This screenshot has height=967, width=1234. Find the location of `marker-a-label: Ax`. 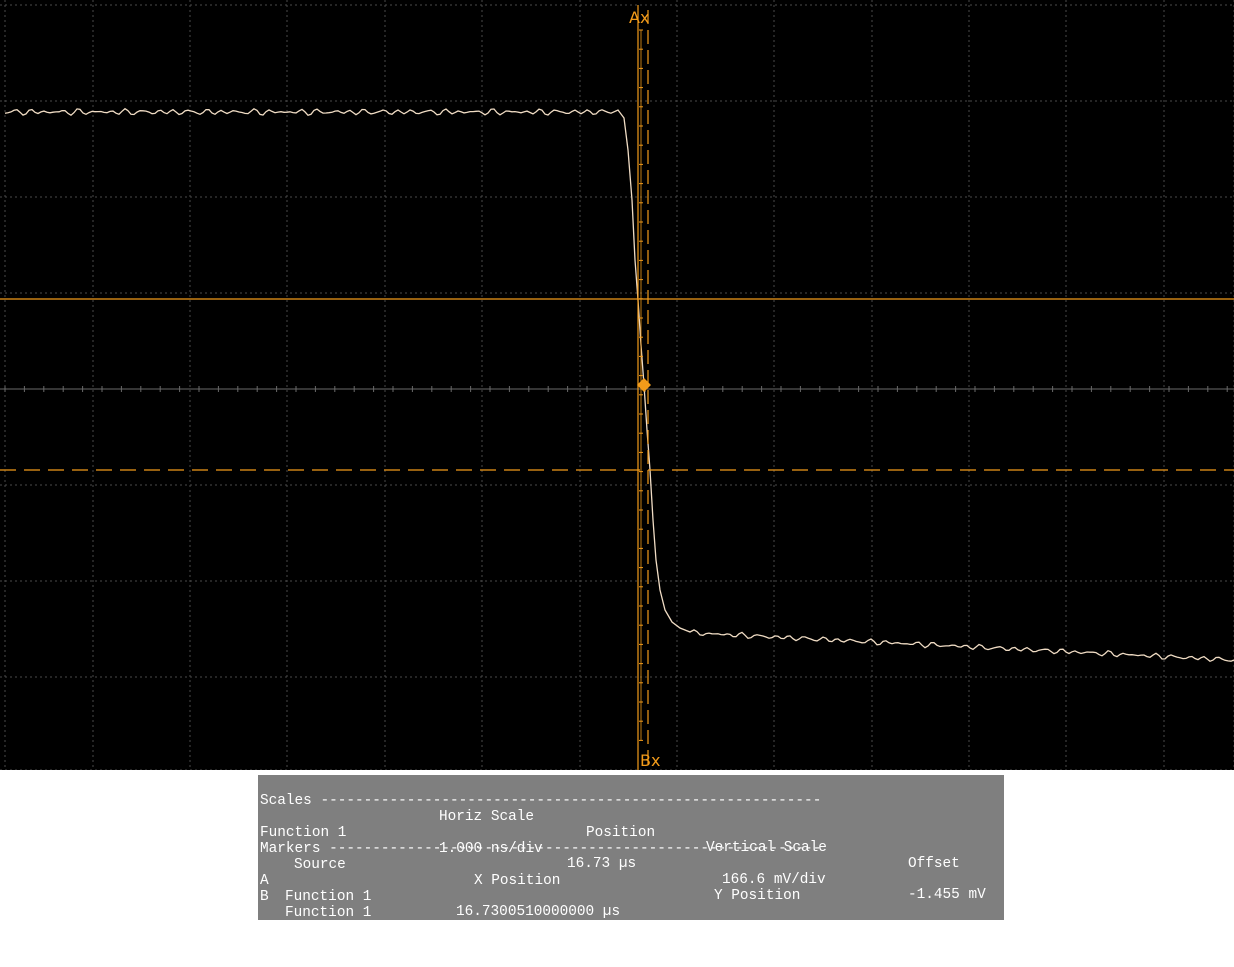

marker-a-label: Ax is located at coordinates (639, 17).